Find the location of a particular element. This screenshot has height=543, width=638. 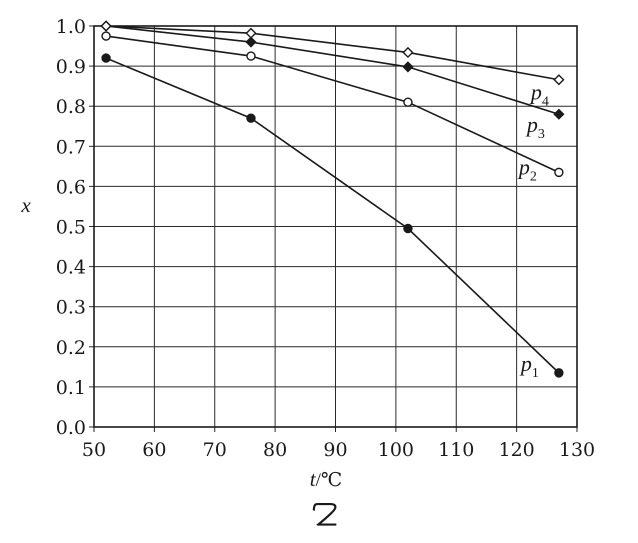

y-tick-label: 0.6 is located at coordinates (71, 187).